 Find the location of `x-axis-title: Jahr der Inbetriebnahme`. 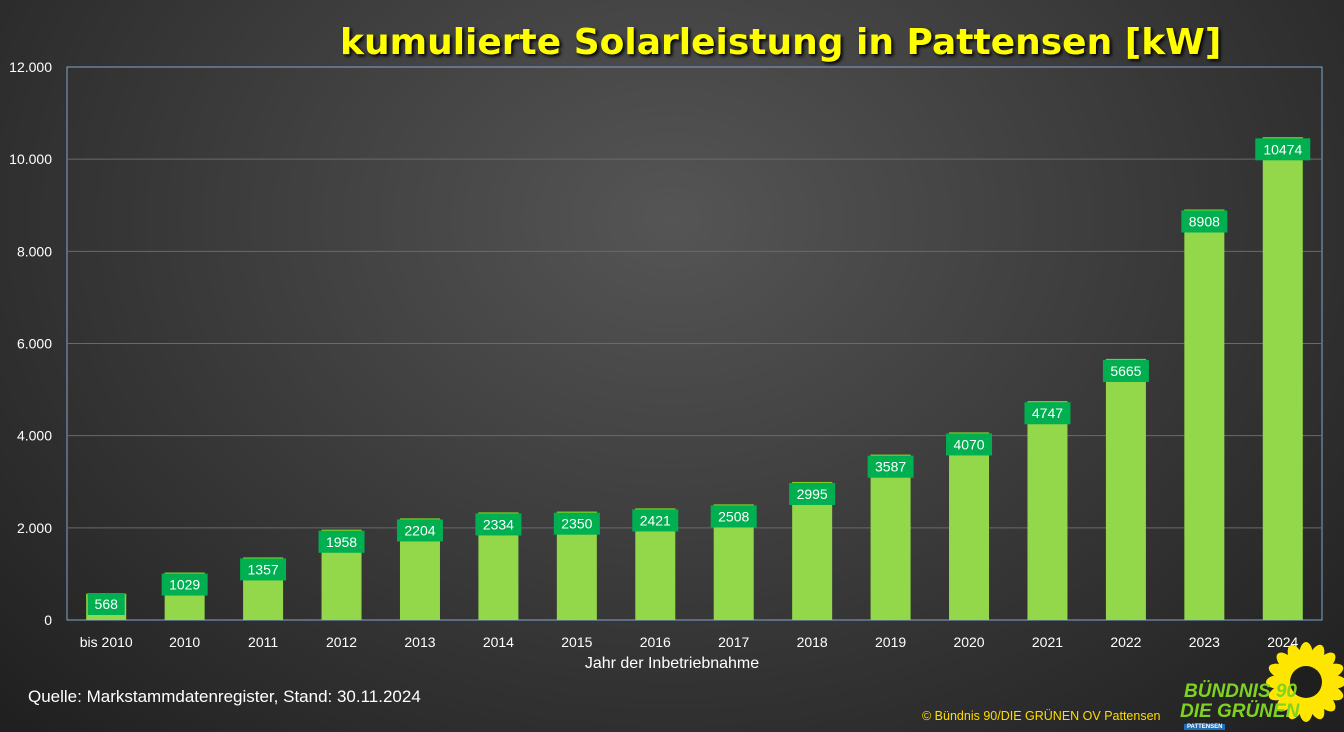

x-axis-title: Jahr der Inbetriebnahme is located at coordinates (672, 663).